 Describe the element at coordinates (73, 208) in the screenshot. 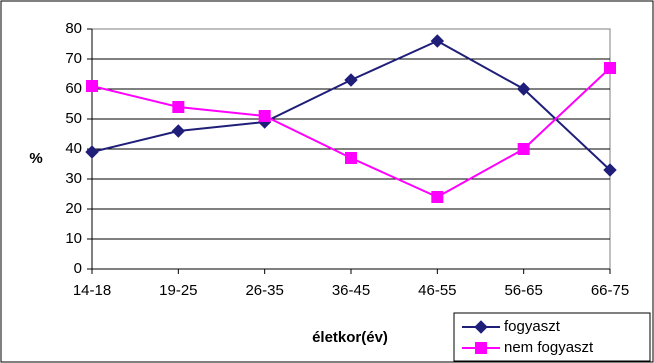

I see `y-tick-label: 20` at that location.